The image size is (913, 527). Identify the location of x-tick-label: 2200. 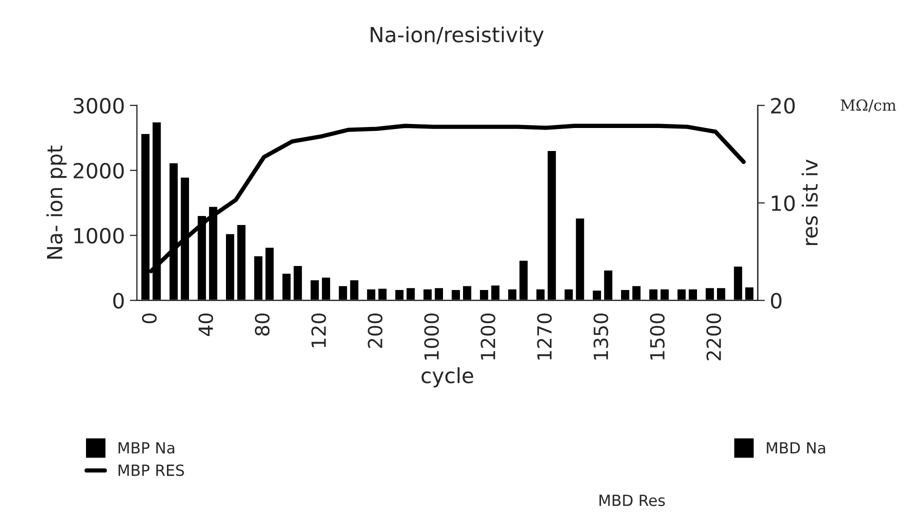
(714, 336).